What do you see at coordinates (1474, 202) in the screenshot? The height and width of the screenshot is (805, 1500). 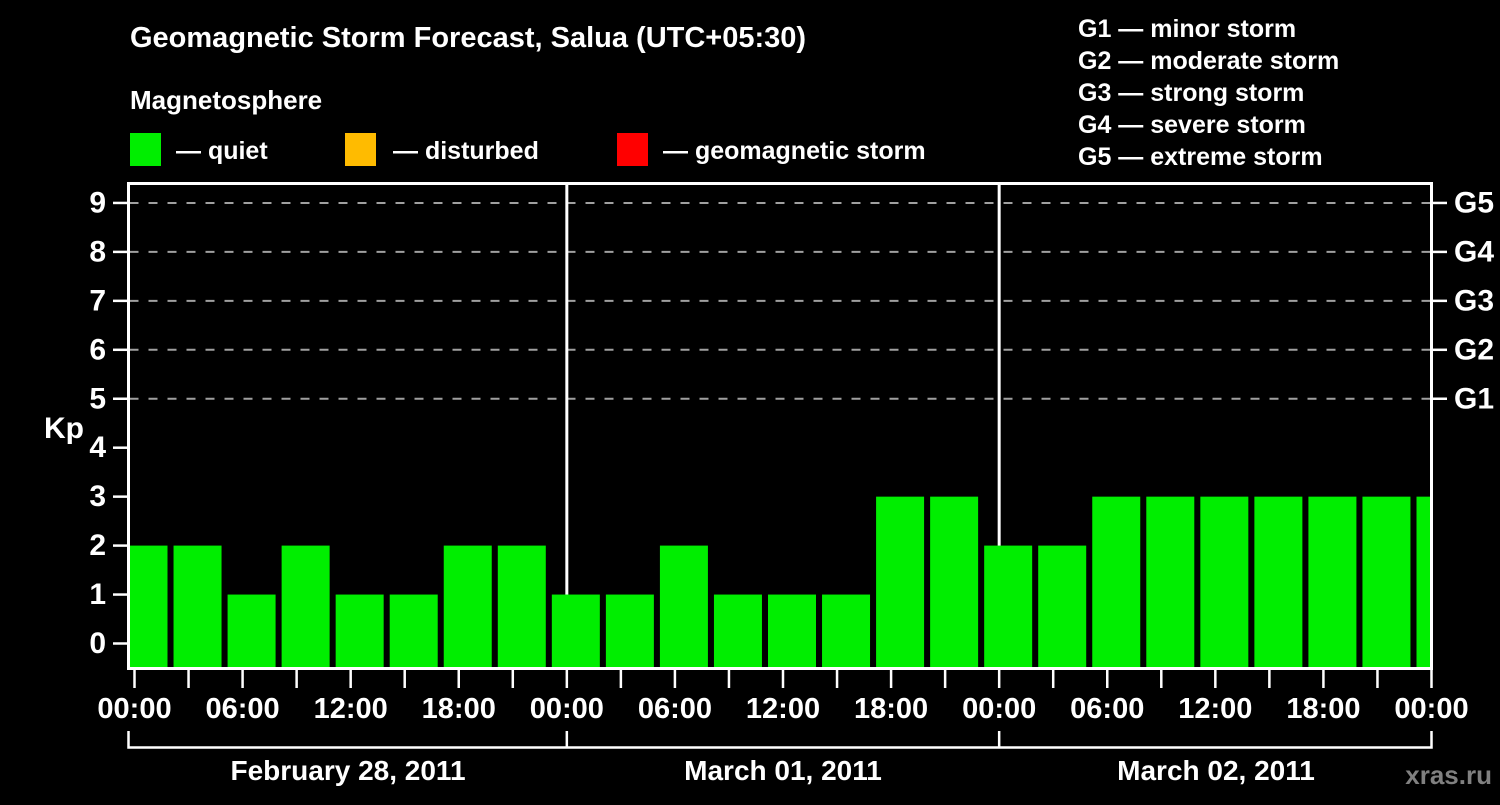 I see `g-axis-label: G5` at bounding box center [1474, 202].